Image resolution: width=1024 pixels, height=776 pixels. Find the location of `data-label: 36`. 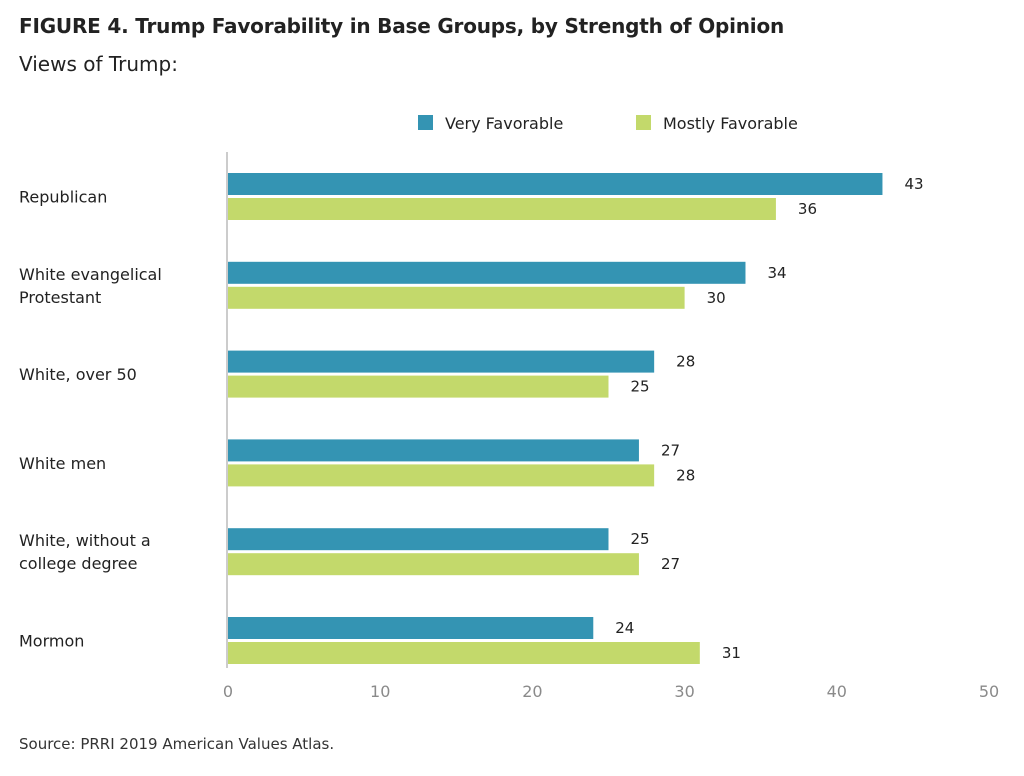

data-label: 36 is located at coordinates (807, 209).